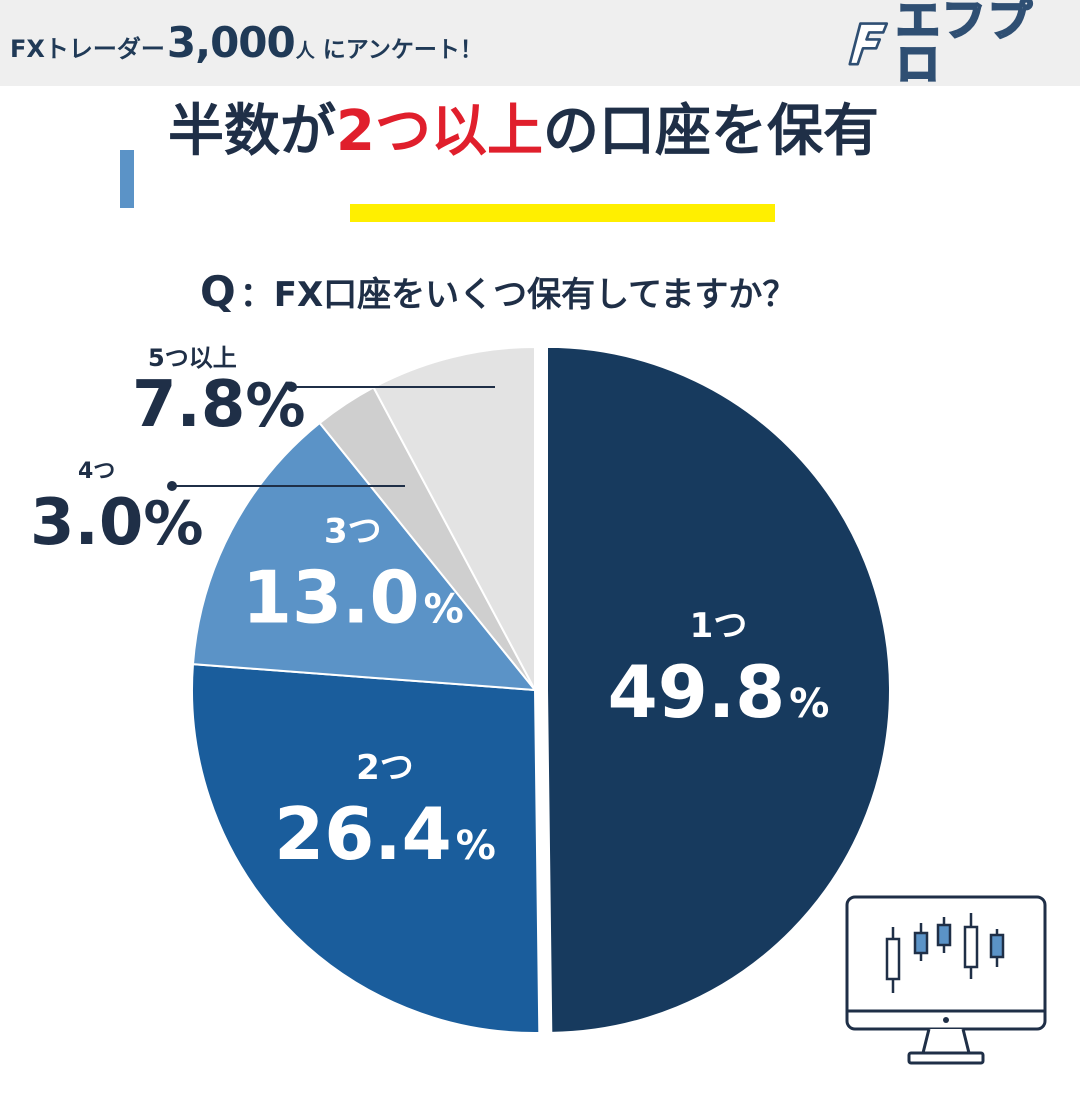  Describe the element at coordinates (439, 131) in the screenshot. I see `headline-highlight: 2つ以上` at that location.